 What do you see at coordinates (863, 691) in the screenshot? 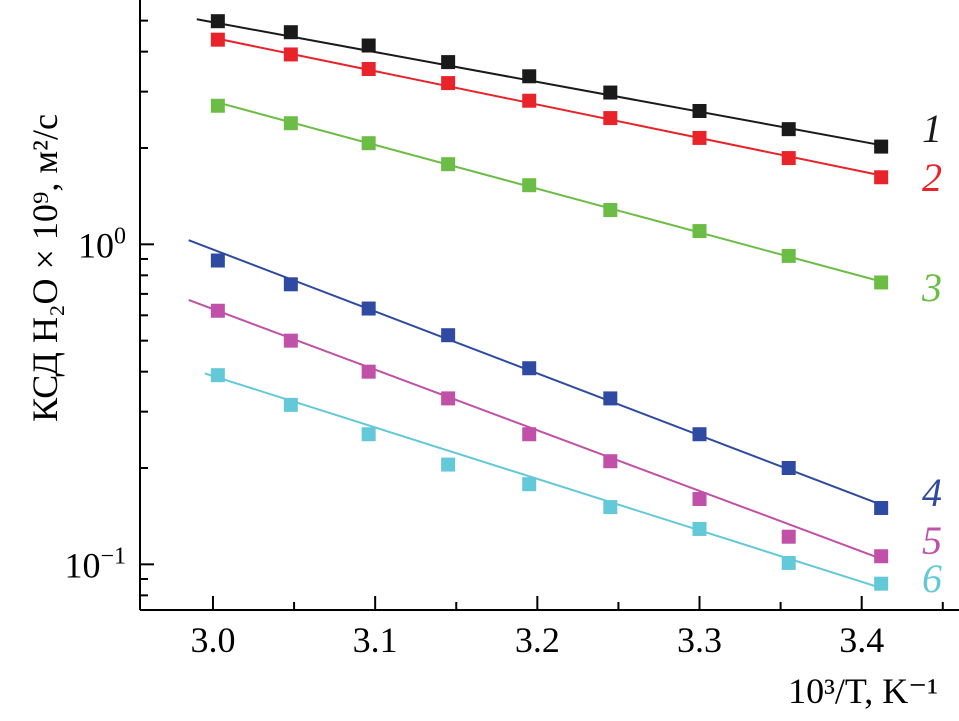
I see `x-axis-title: 10³/T, K⁻¹` at bounding box center [863, 691].